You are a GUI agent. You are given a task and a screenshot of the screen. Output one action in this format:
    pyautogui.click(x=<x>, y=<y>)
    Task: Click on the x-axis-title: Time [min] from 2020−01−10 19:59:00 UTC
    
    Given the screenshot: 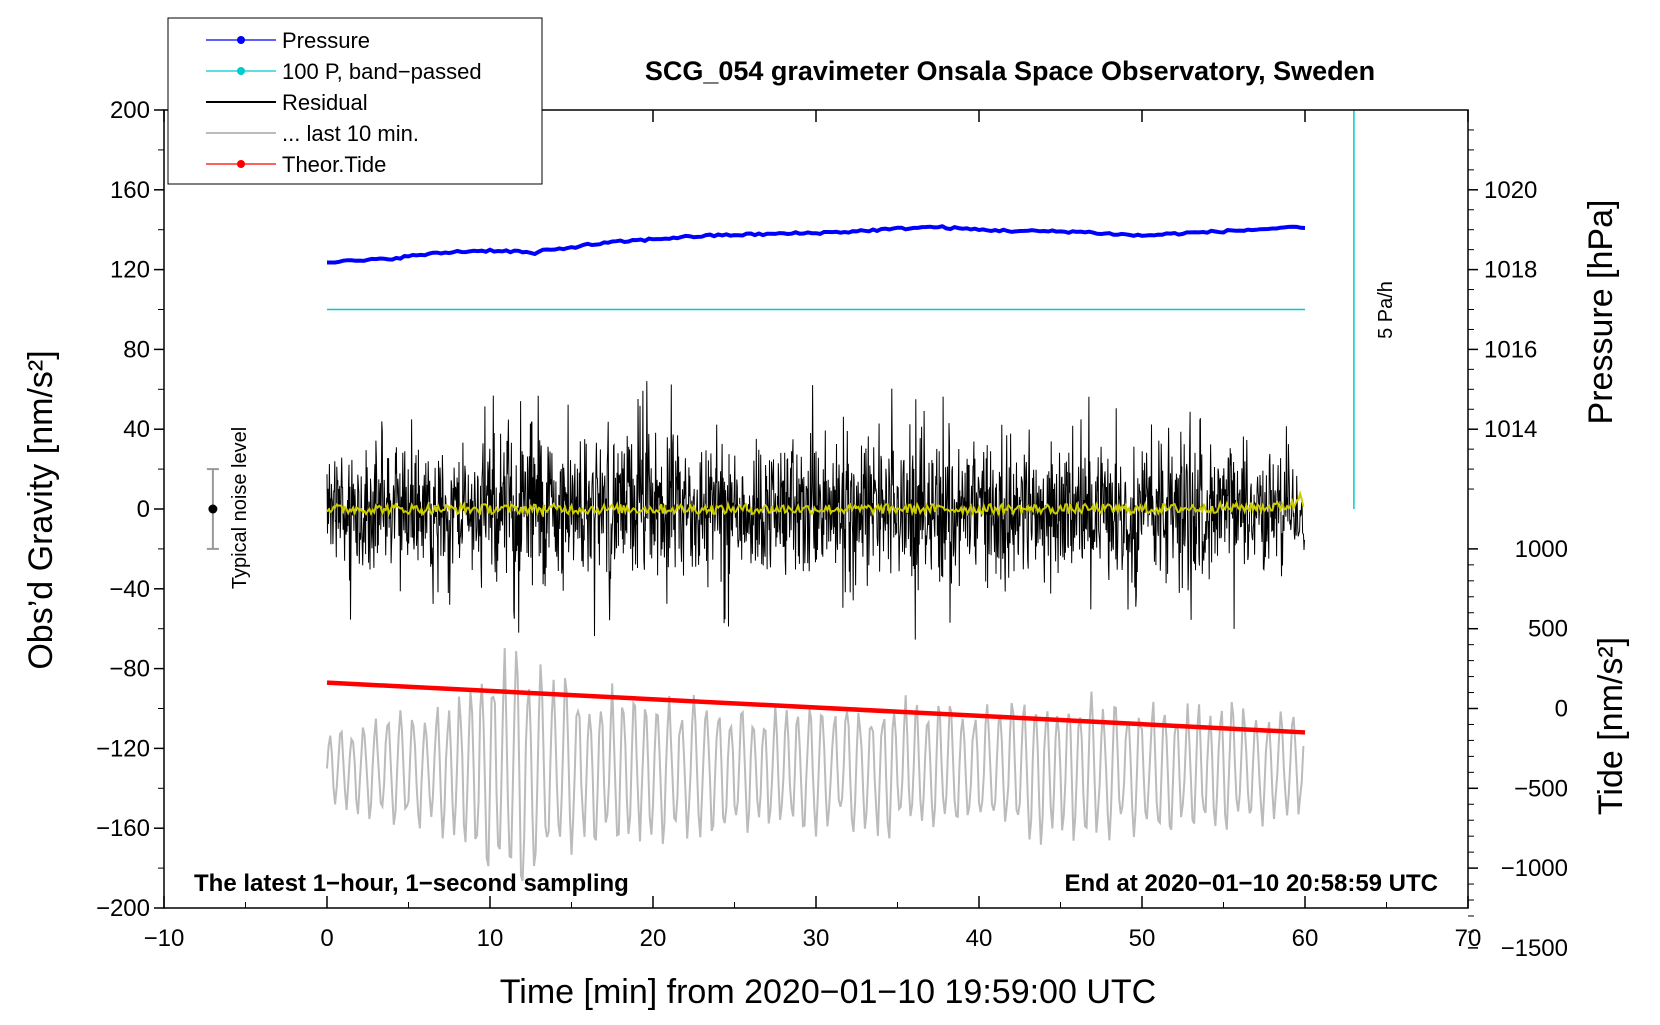 What is the action you would take?
    pyautogui.click(x=828, y=992)
    